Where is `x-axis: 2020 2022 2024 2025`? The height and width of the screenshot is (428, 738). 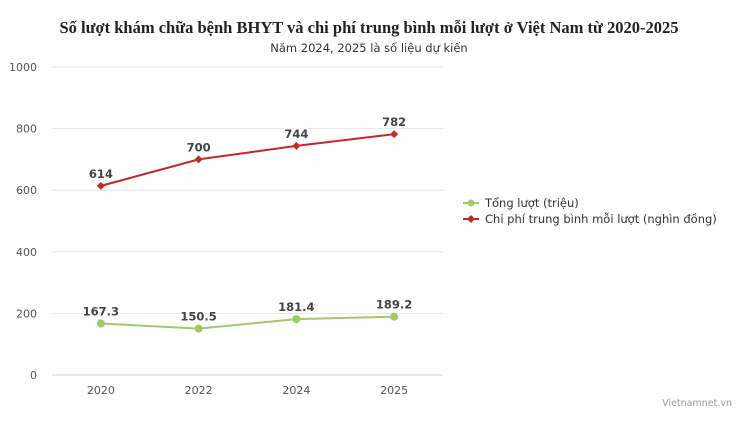 x-axis: 2020 2022 2024 2025 is located at coordinates (247, 390).